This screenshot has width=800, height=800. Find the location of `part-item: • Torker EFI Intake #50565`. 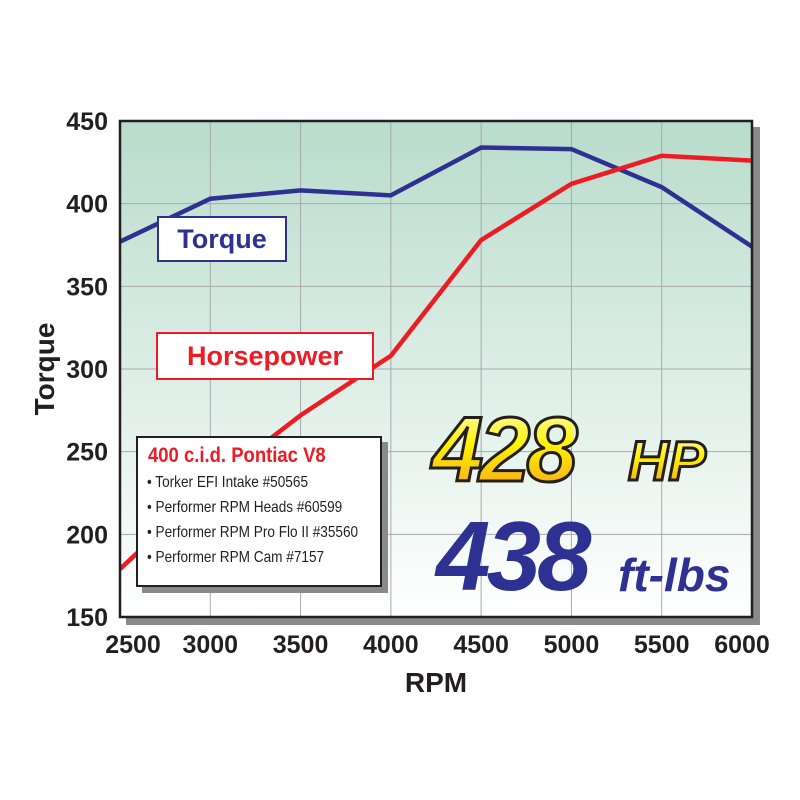

part-item: • Torker EFI Intake #50565 is located at coordinates (228, 482).